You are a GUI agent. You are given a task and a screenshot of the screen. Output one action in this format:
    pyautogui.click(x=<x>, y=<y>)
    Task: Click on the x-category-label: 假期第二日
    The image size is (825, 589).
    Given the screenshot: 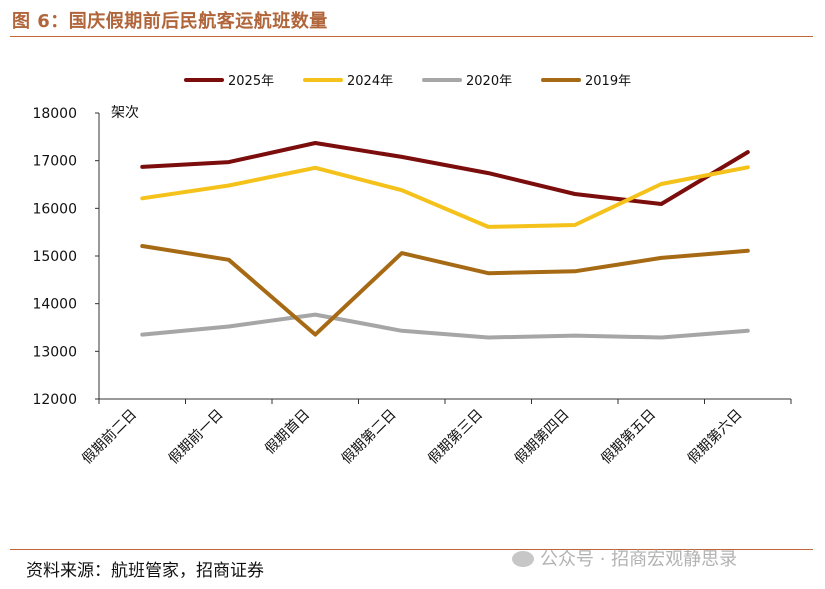 What is the action you would take?
    pyautogui.click(x=369, y=437)
    